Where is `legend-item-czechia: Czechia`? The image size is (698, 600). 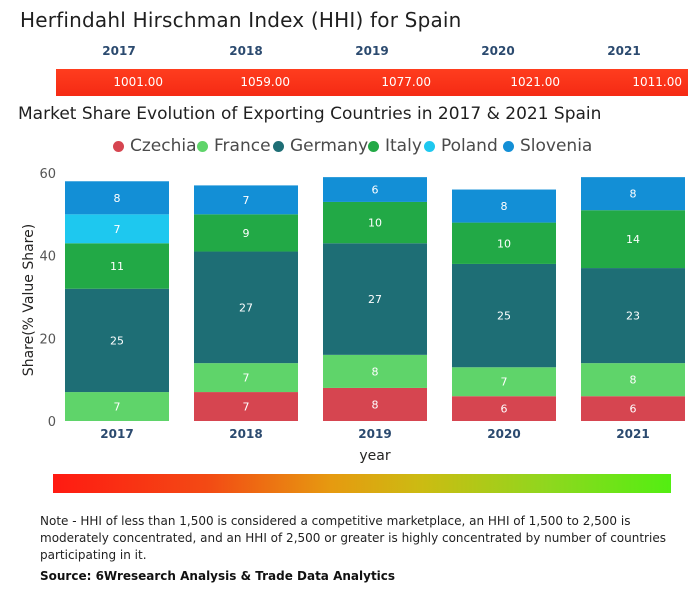 legend-item-czechia: Czechia is located at coordinates (155, 146).